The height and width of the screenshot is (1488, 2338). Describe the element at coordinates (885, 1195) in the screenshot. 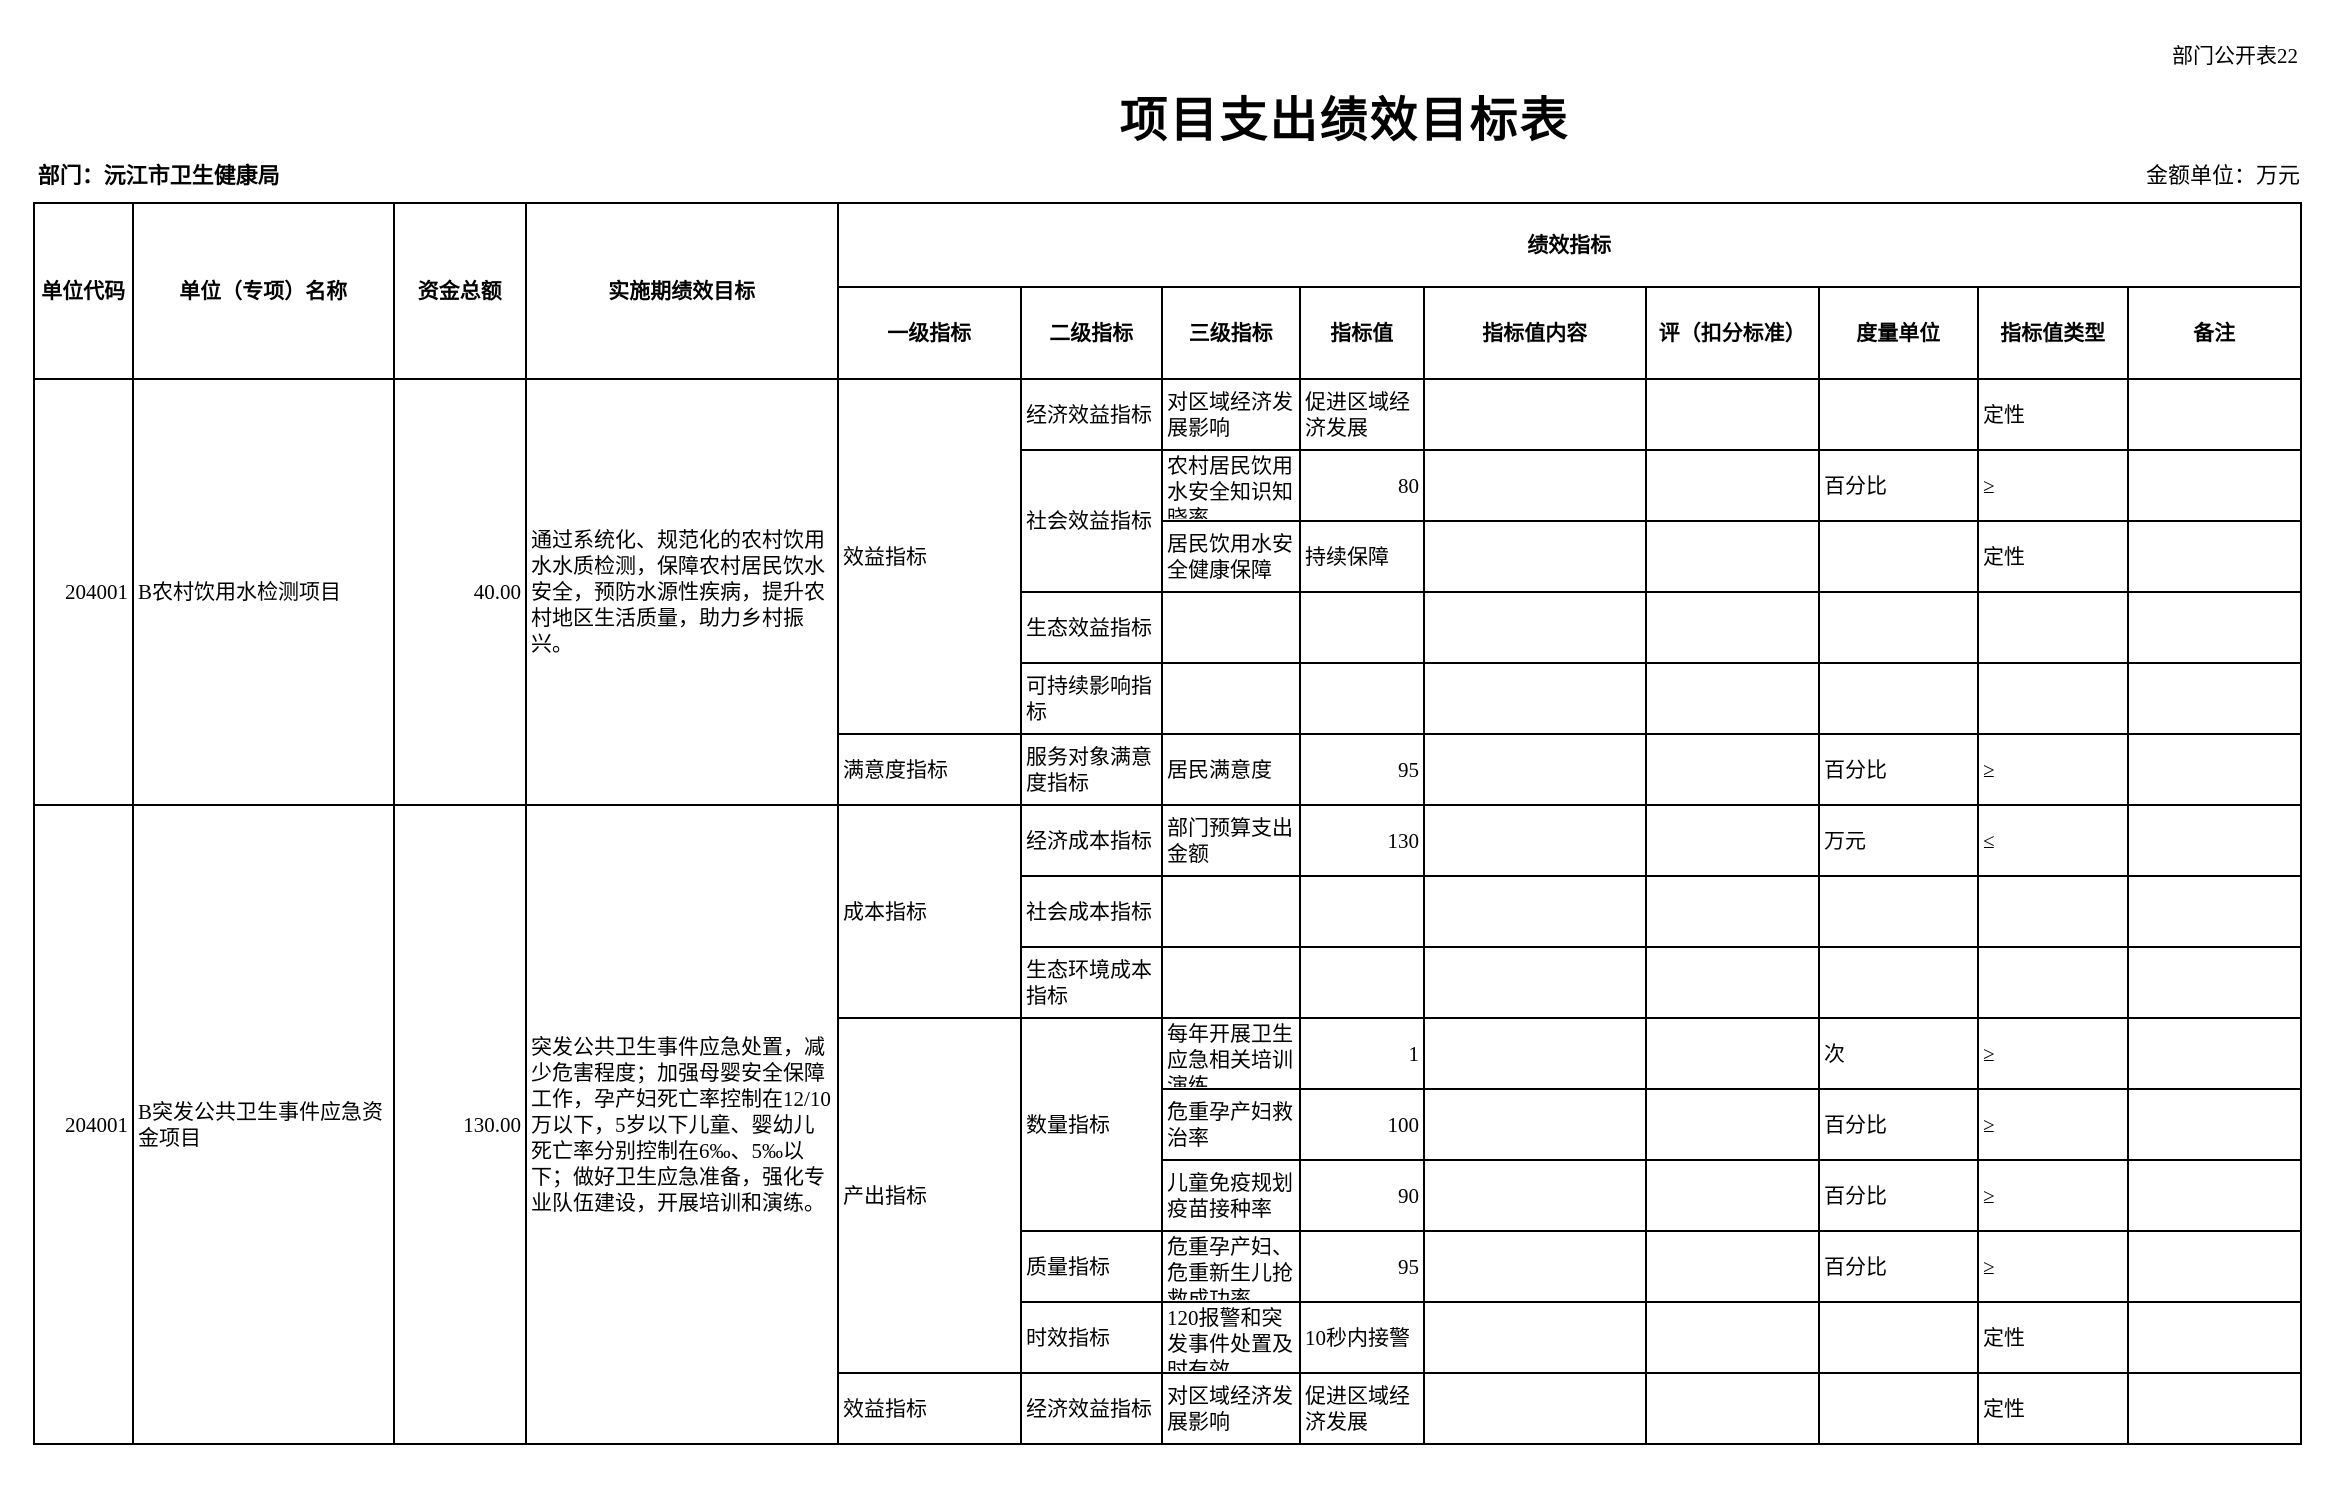

I see `level1-indicator-text: 产出指标` at that location.